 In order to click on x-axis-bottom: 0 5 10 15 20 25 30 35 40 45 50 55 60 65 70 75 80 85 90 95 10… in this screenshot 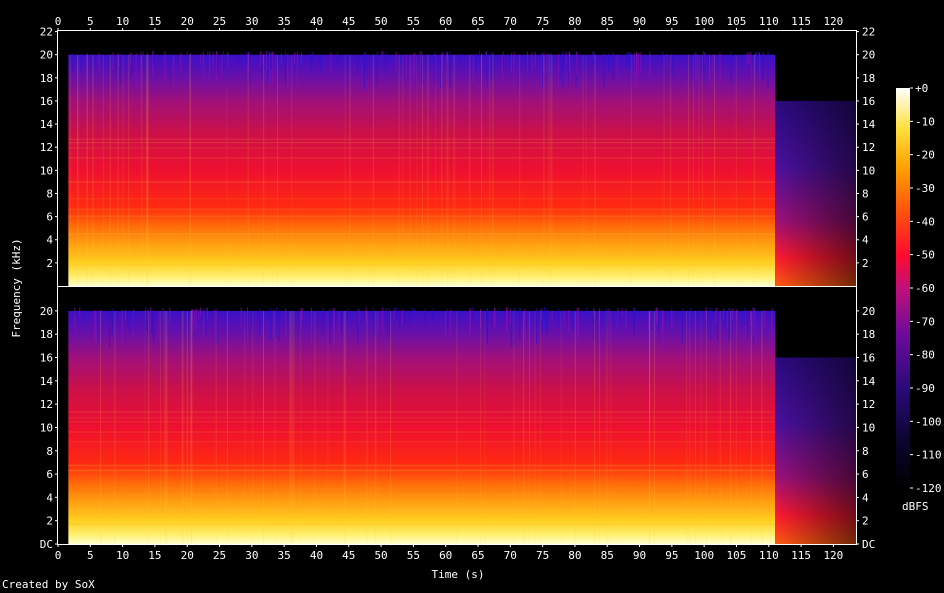, I will do `click(449, 553)`.